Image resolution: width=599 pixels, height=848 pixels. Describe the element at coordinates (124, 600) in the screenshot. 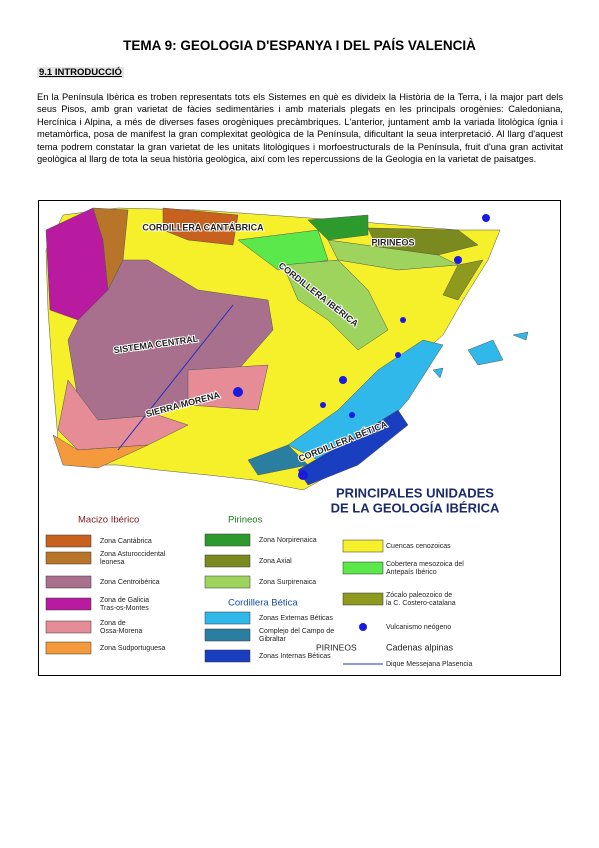

I see `legend-label: Zona de Galicia` at that location.